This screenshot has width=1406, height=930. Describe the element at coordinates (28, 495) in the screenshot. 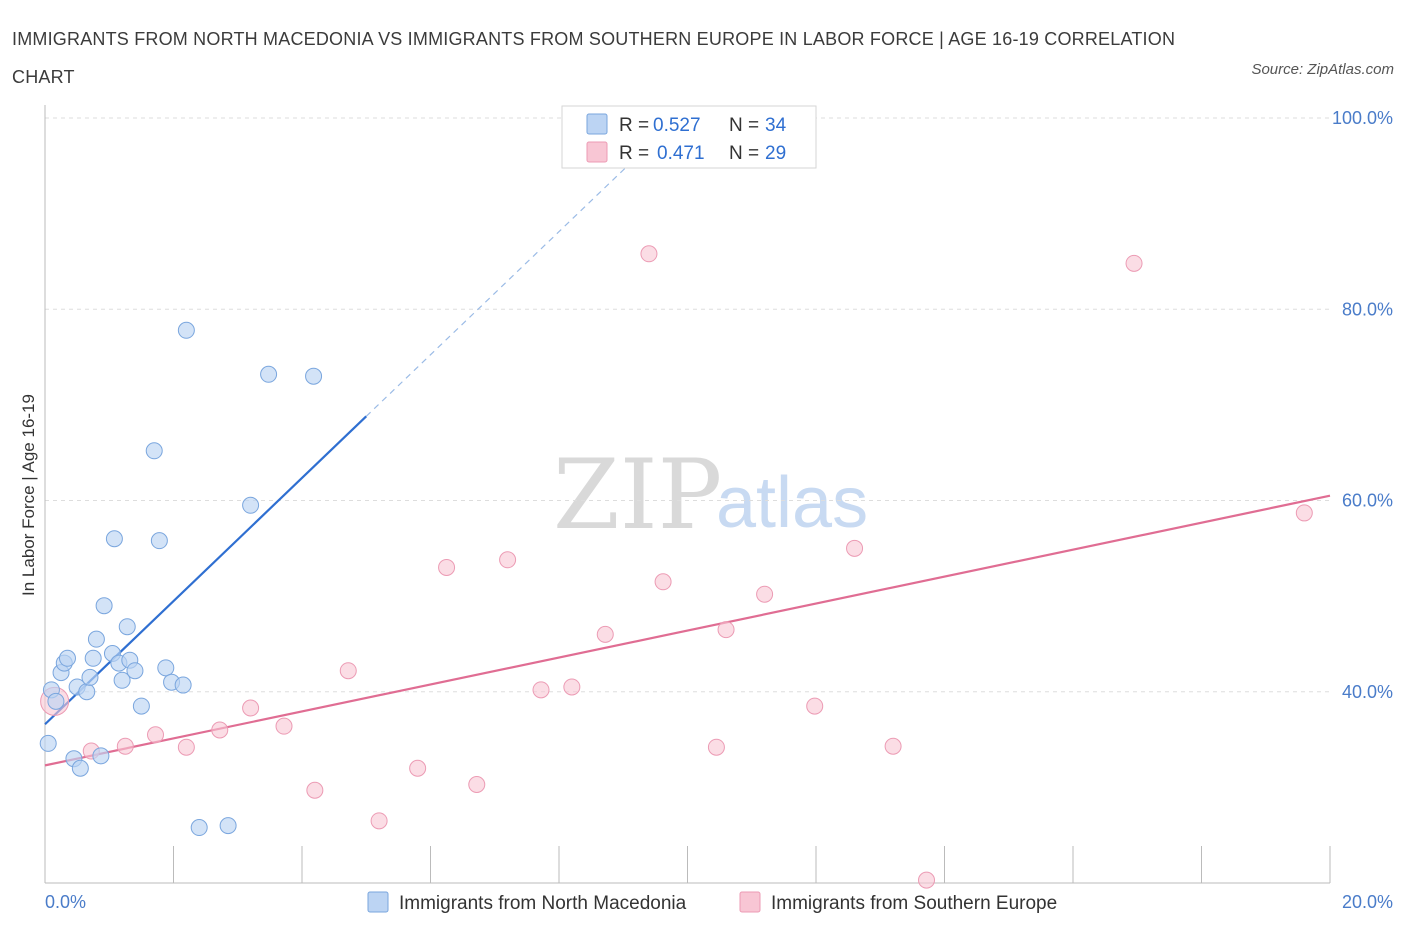

I see `y-axis-label: In Labor Force | Age 16-19` at that location.